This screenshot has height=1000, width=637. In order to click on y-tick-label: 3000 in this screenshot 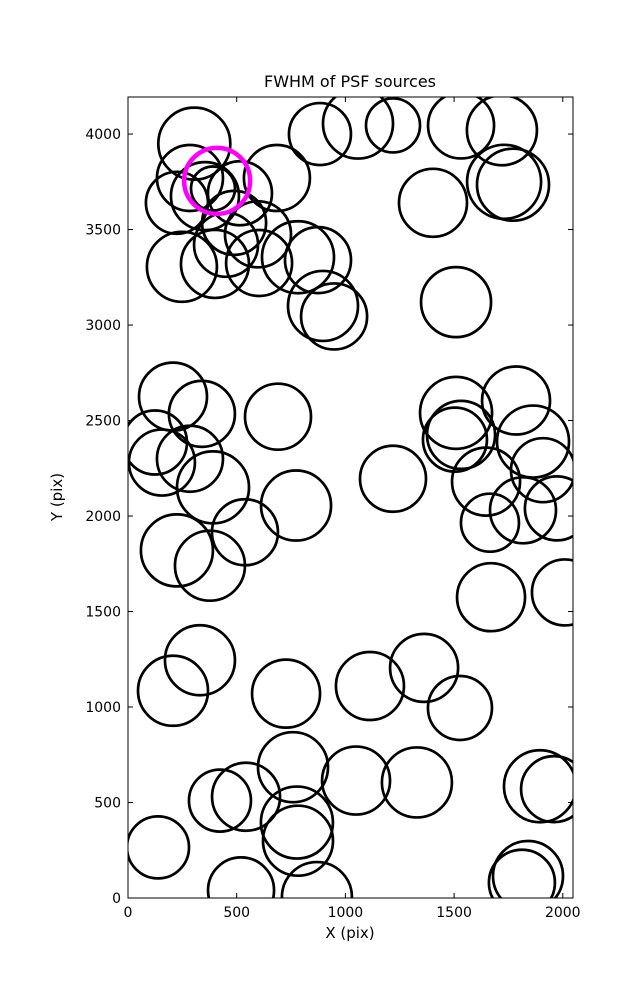, I will do `click(103, 326)`.